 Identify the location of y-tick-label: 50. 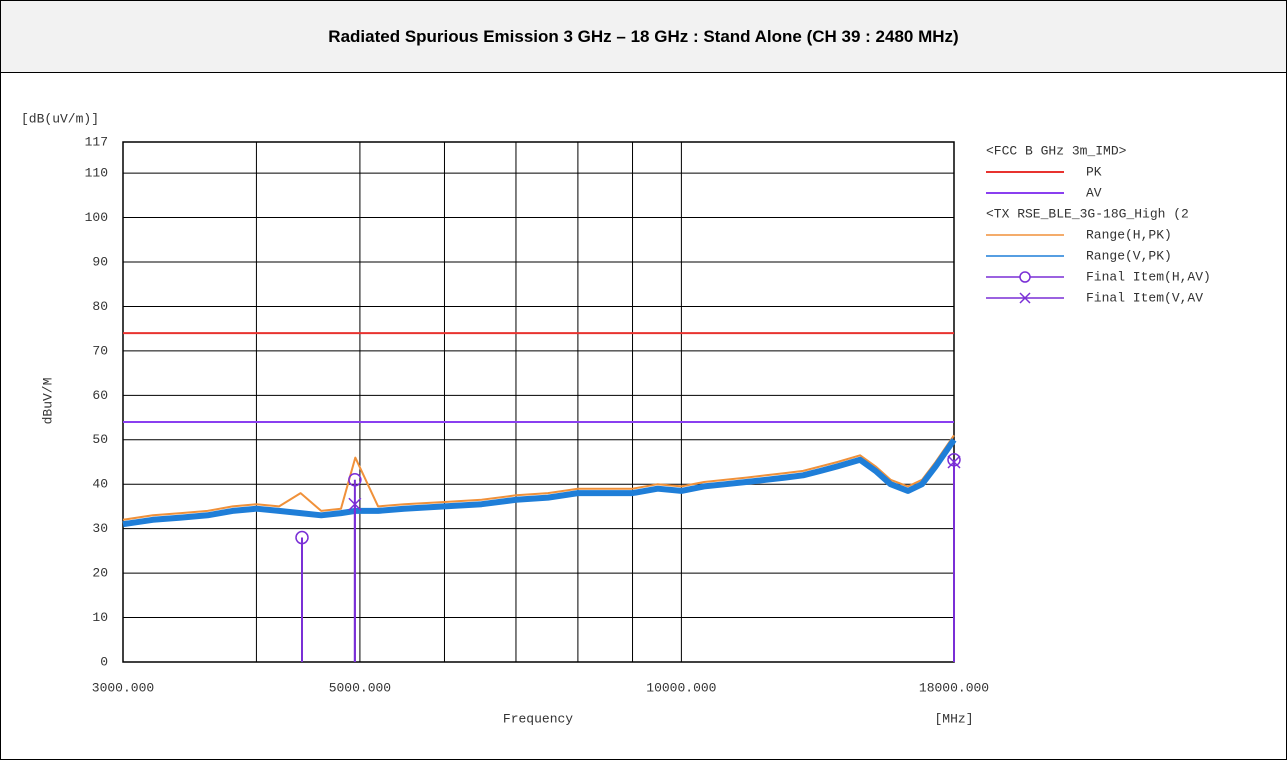
(100, 439).